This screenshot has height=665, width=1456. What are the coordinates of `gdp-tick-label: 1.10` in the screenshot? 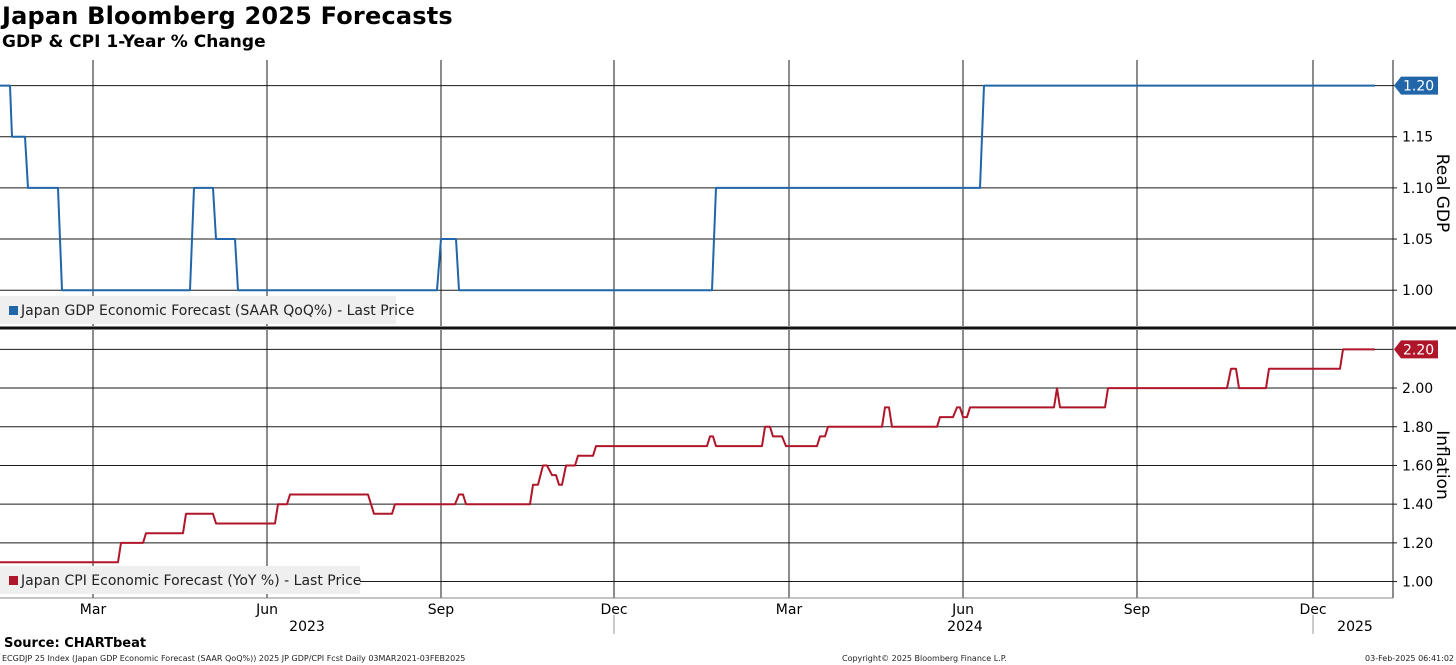 It's located at (1417, 189).